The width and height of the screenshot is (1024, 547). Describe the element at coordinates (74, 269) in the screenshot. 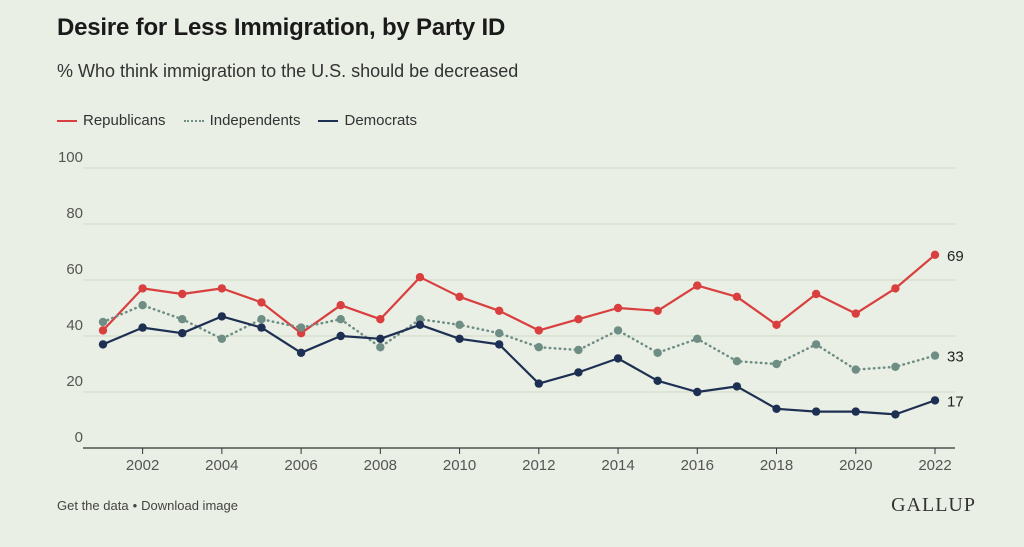

I see `y-tick-label: 60` at that location.